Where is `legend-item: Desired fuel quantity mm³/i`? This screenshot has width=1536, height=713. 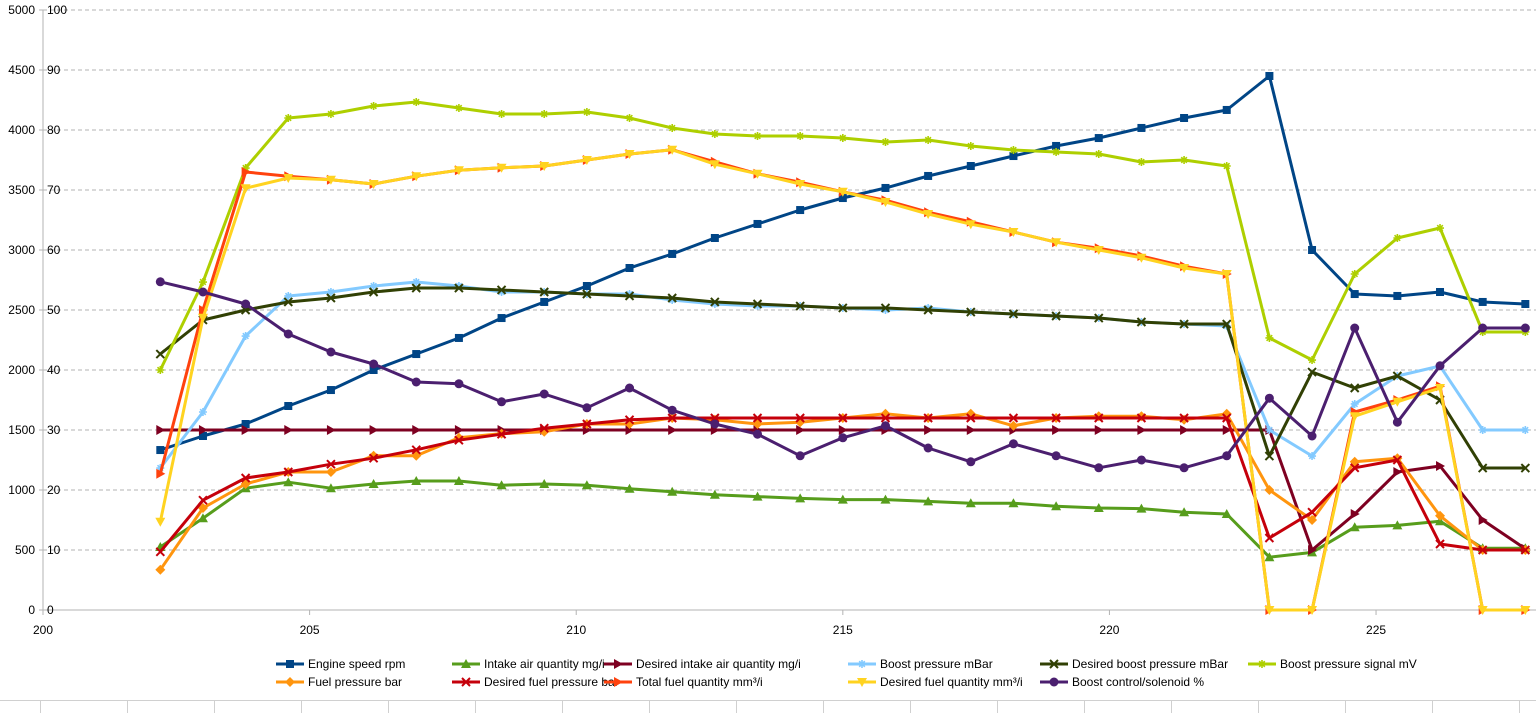
legend-item: Desired fuel quantity mm³/i is located at coordinates (943, 682).